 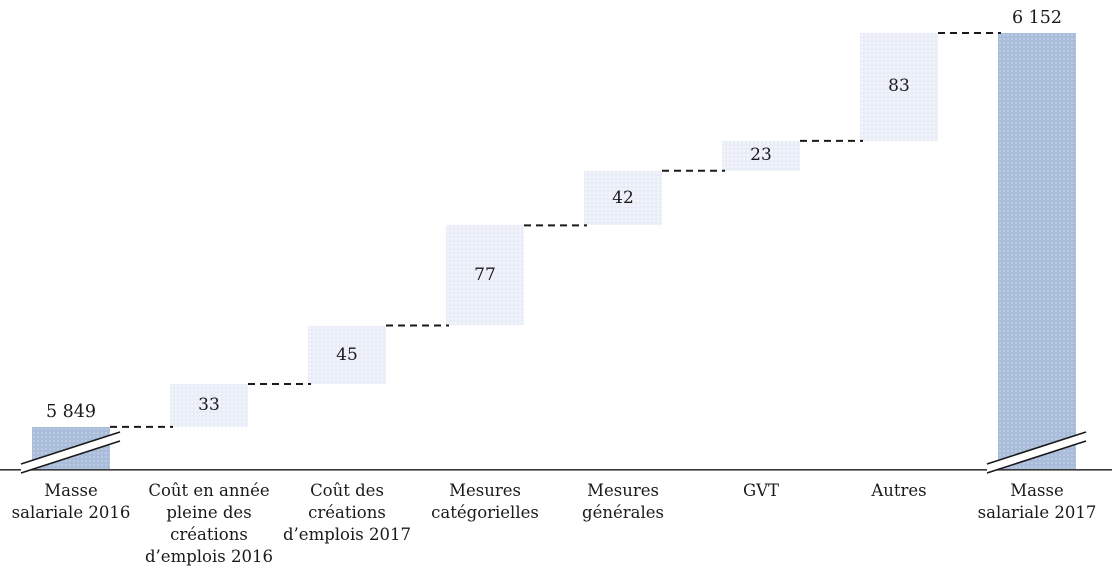 I want to click on category-label-7: Autres, so click(x=899, y=491).